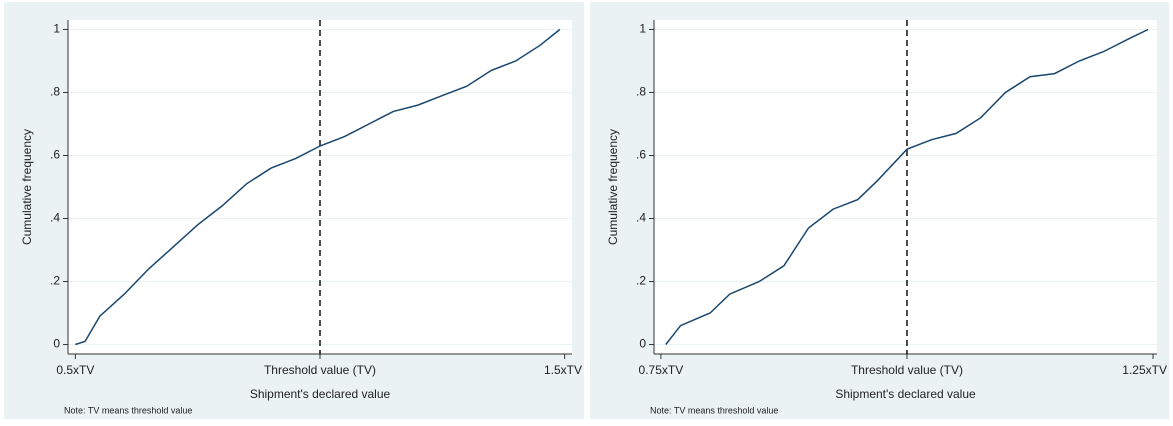  Describe the element at coordinates (563, 370) in the screenshot. I see `x-tick-label: 1.5xTV` at that location.